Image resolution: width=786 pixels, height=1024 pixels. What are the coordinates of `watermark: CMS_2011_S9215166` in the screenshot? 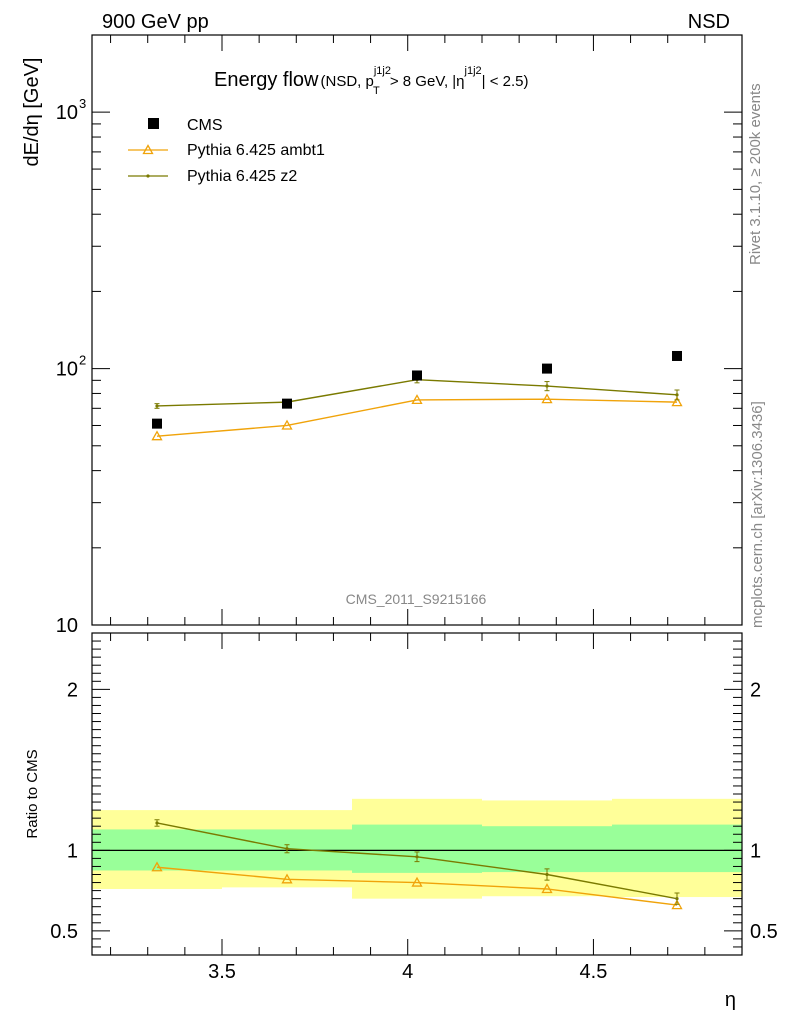 It's located at (416, 599).